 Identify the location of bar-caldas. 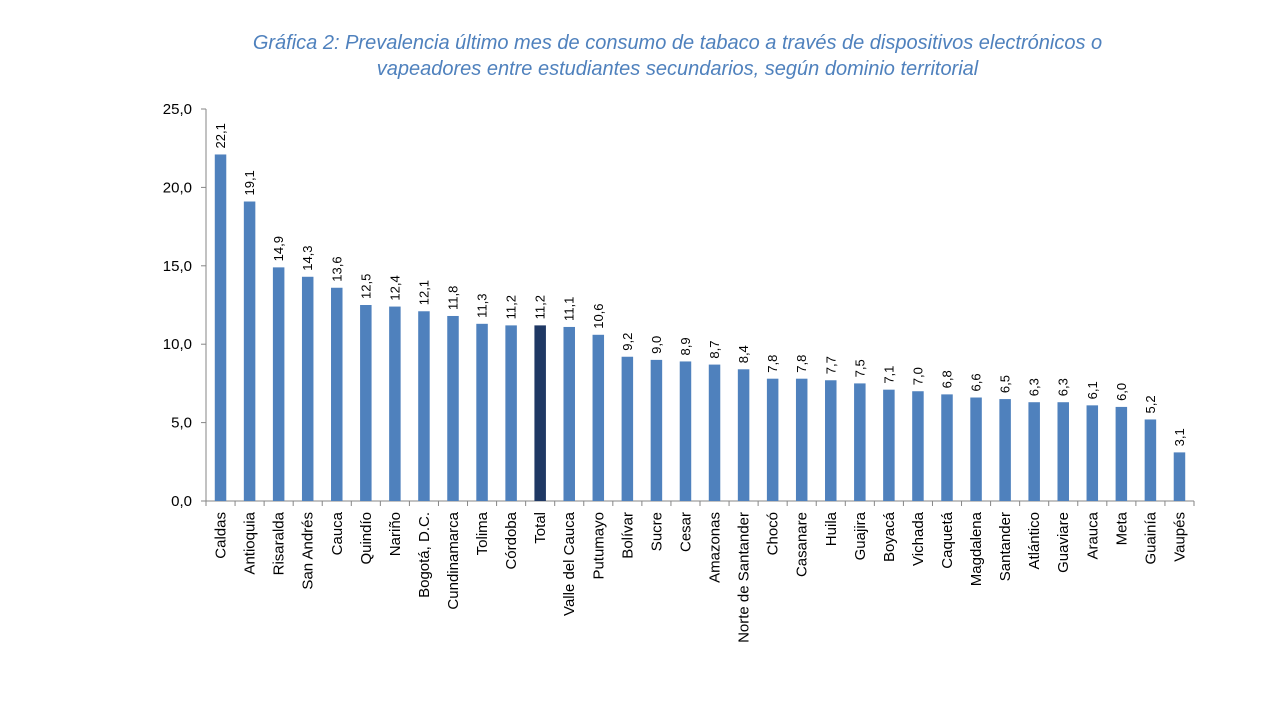
(220, 328).